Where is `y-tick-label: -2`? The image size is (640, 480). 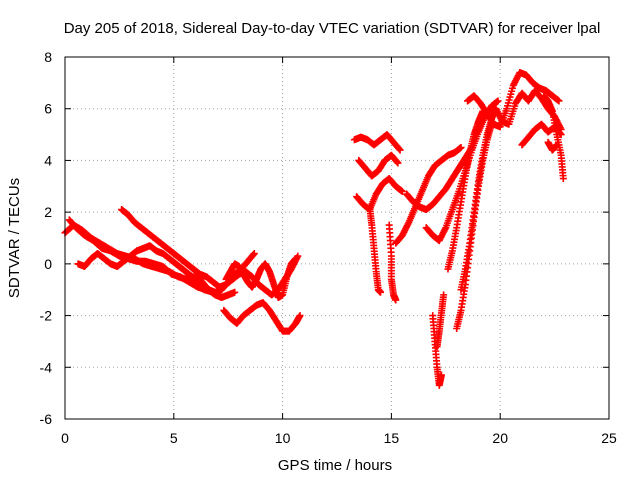 y-tick-label: -2 is located at coordinates (46, 316).